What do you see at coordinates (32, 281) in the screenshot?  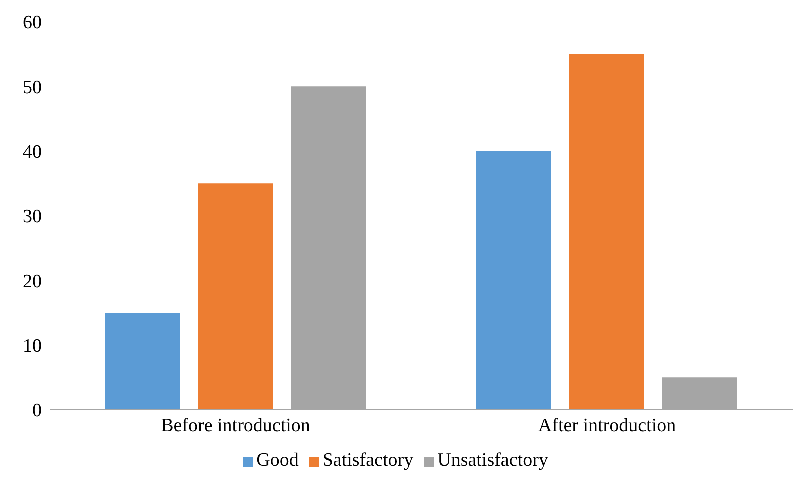 I see `y-tick-label: 20` at bounding box center [32, 281].